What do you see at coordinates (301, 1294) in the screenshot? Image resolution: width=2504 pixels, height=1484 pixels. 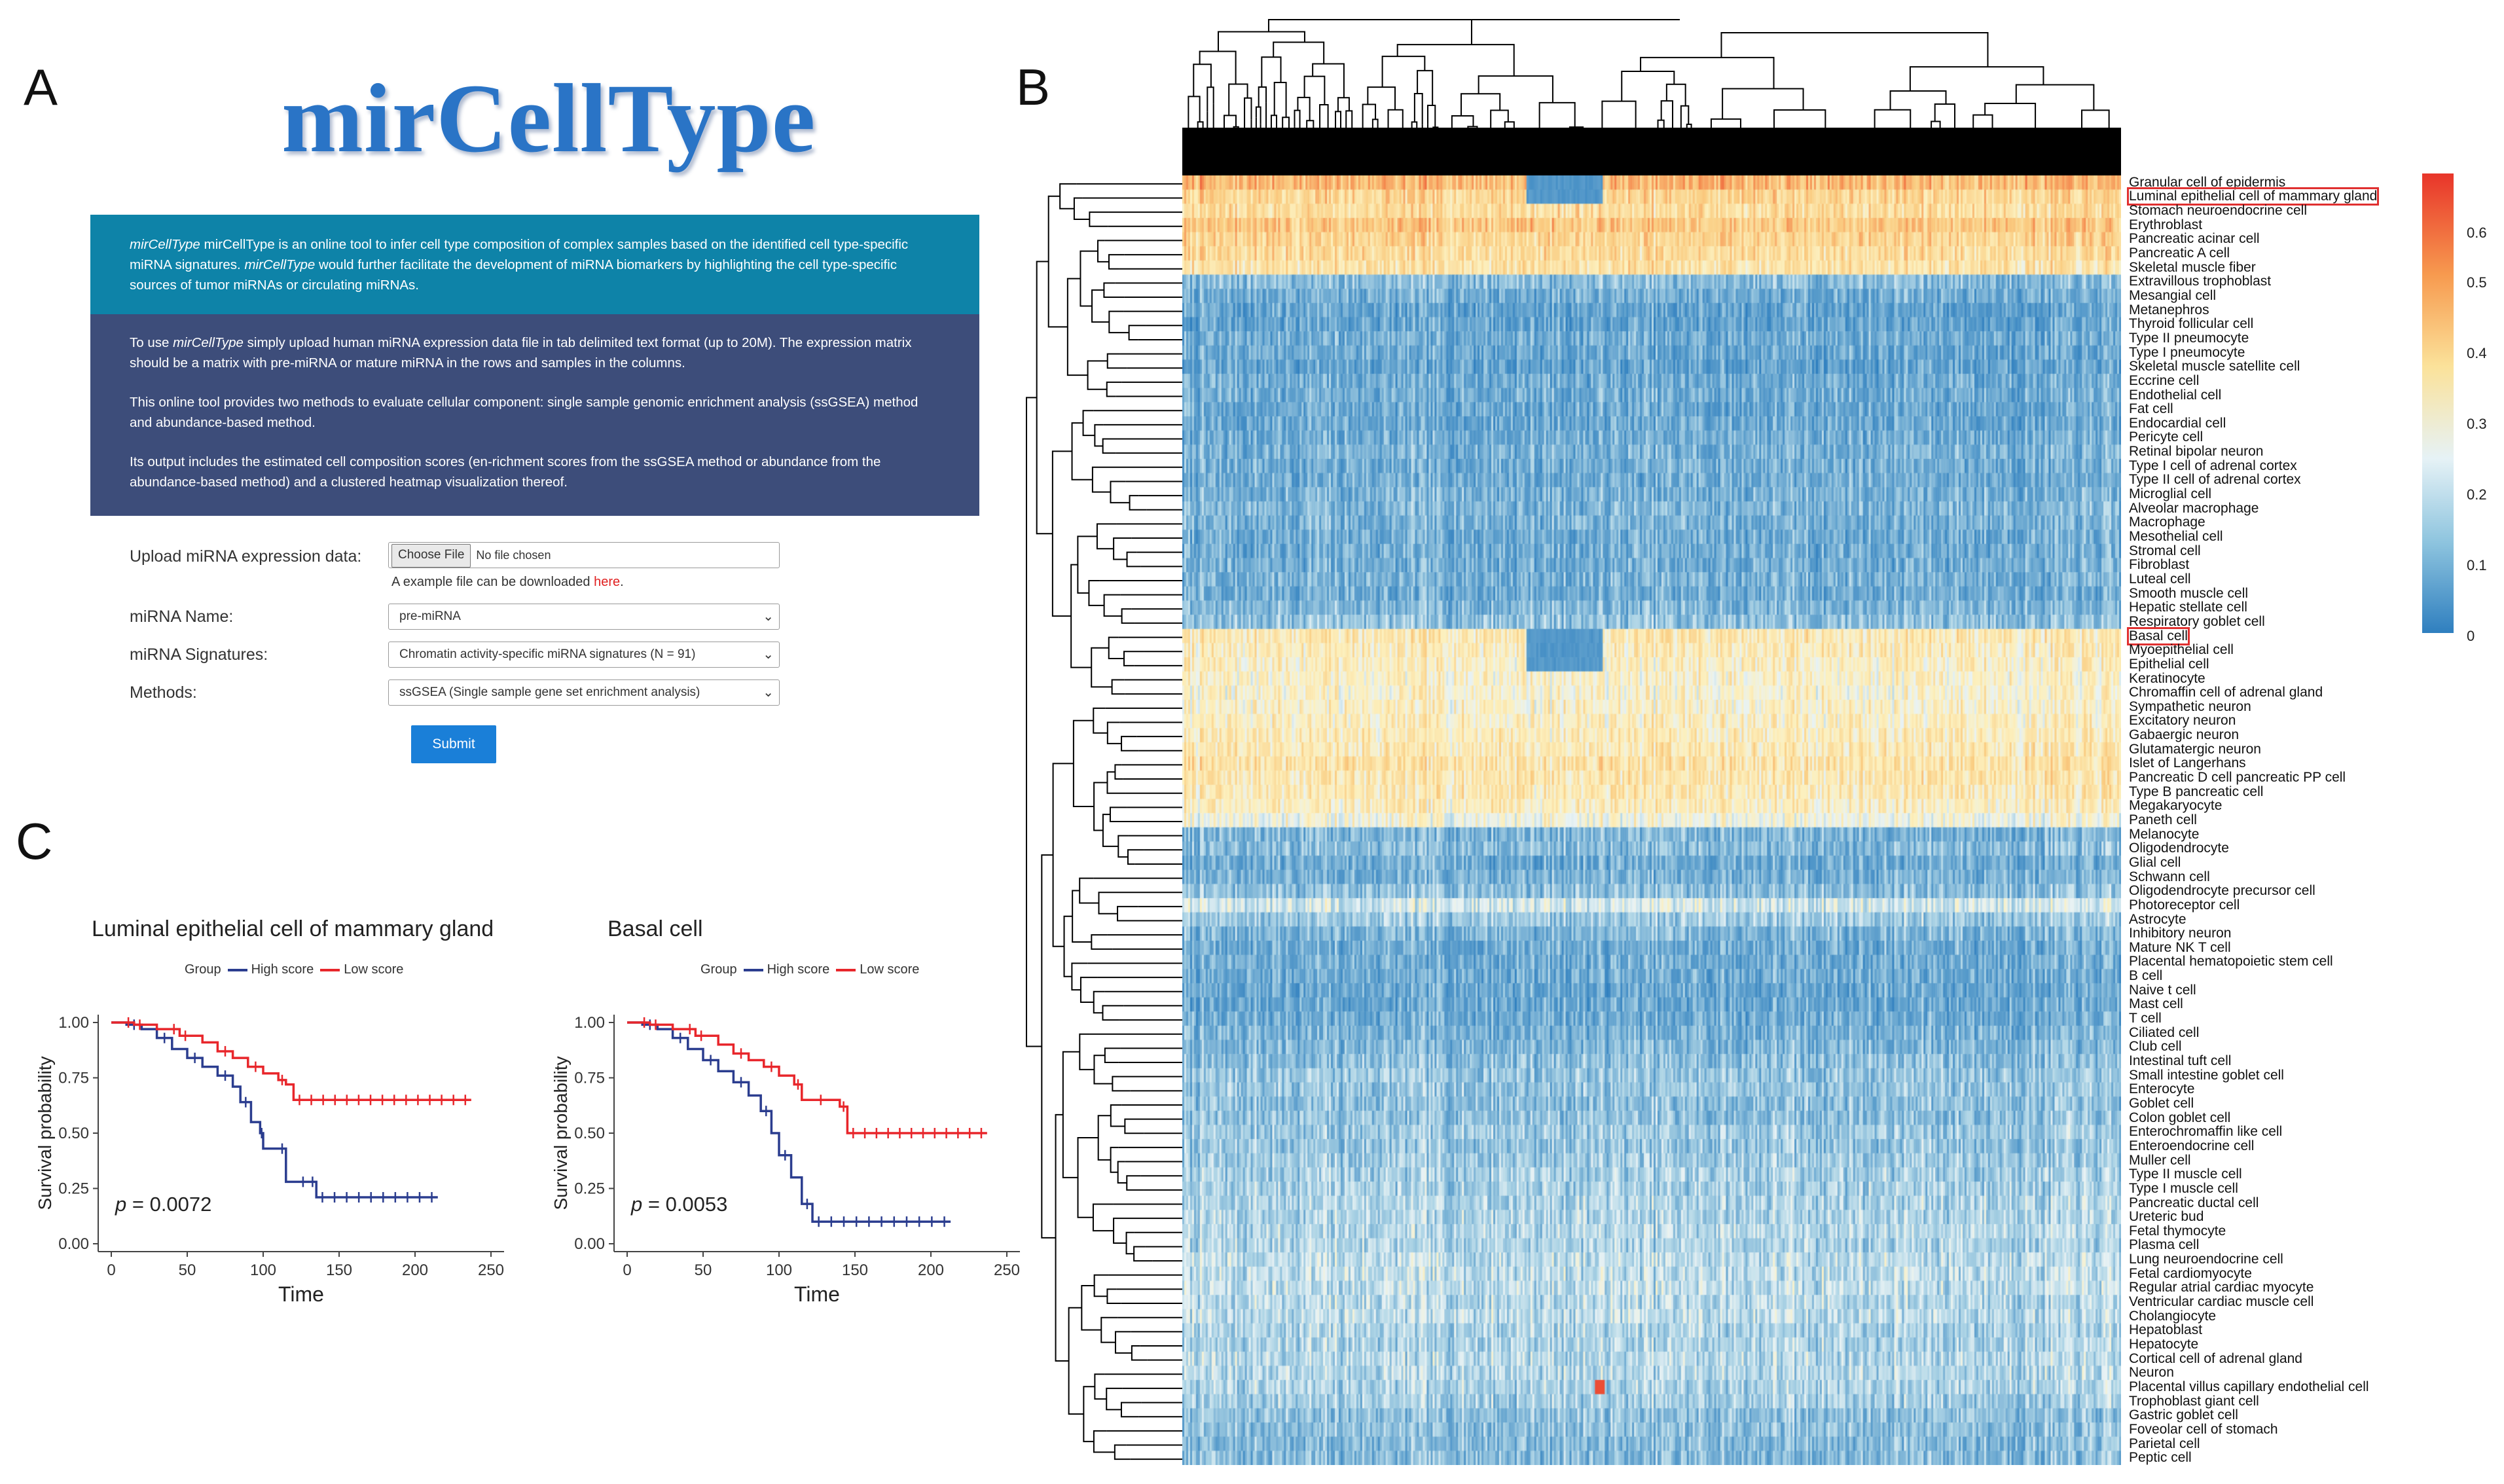 I see `x-axis-label: Time` at bounding box center [301, 1294].